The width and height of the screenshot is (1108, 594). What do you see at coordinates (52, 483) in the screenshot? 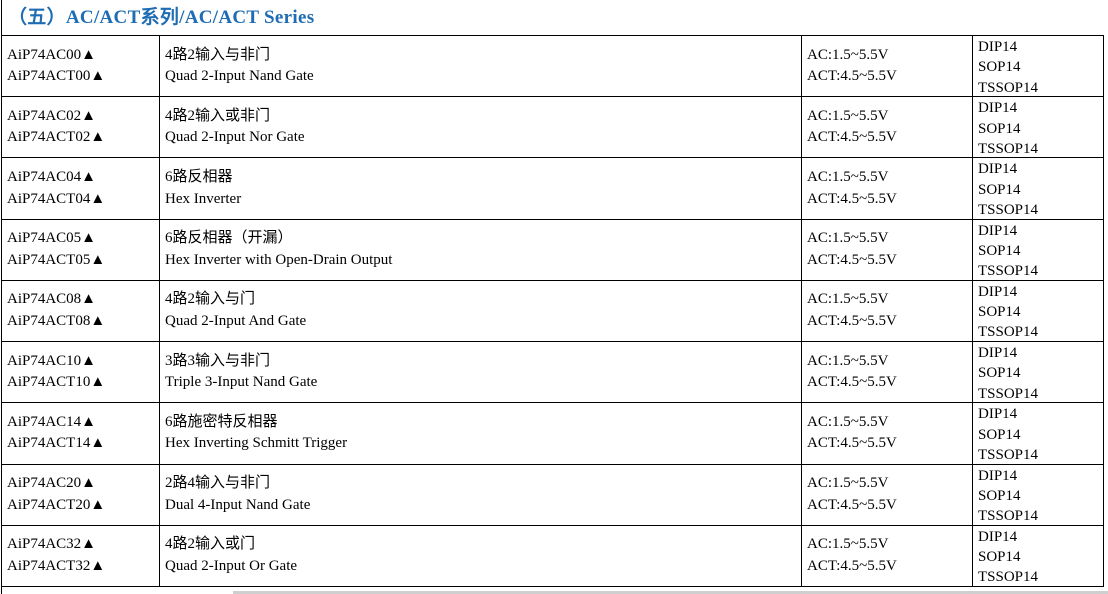
I see `part-number-ac: AiP74AC20▲` at bounding box center [52, 483].